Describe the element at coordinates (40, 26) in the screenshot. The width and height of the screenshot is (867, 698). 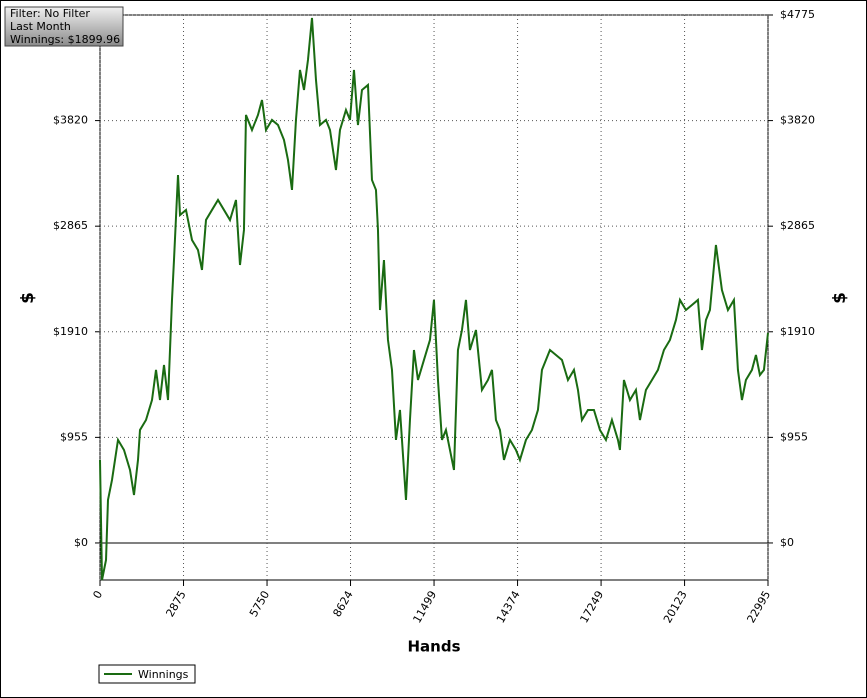
I see `info-line: Last Month` at that location.